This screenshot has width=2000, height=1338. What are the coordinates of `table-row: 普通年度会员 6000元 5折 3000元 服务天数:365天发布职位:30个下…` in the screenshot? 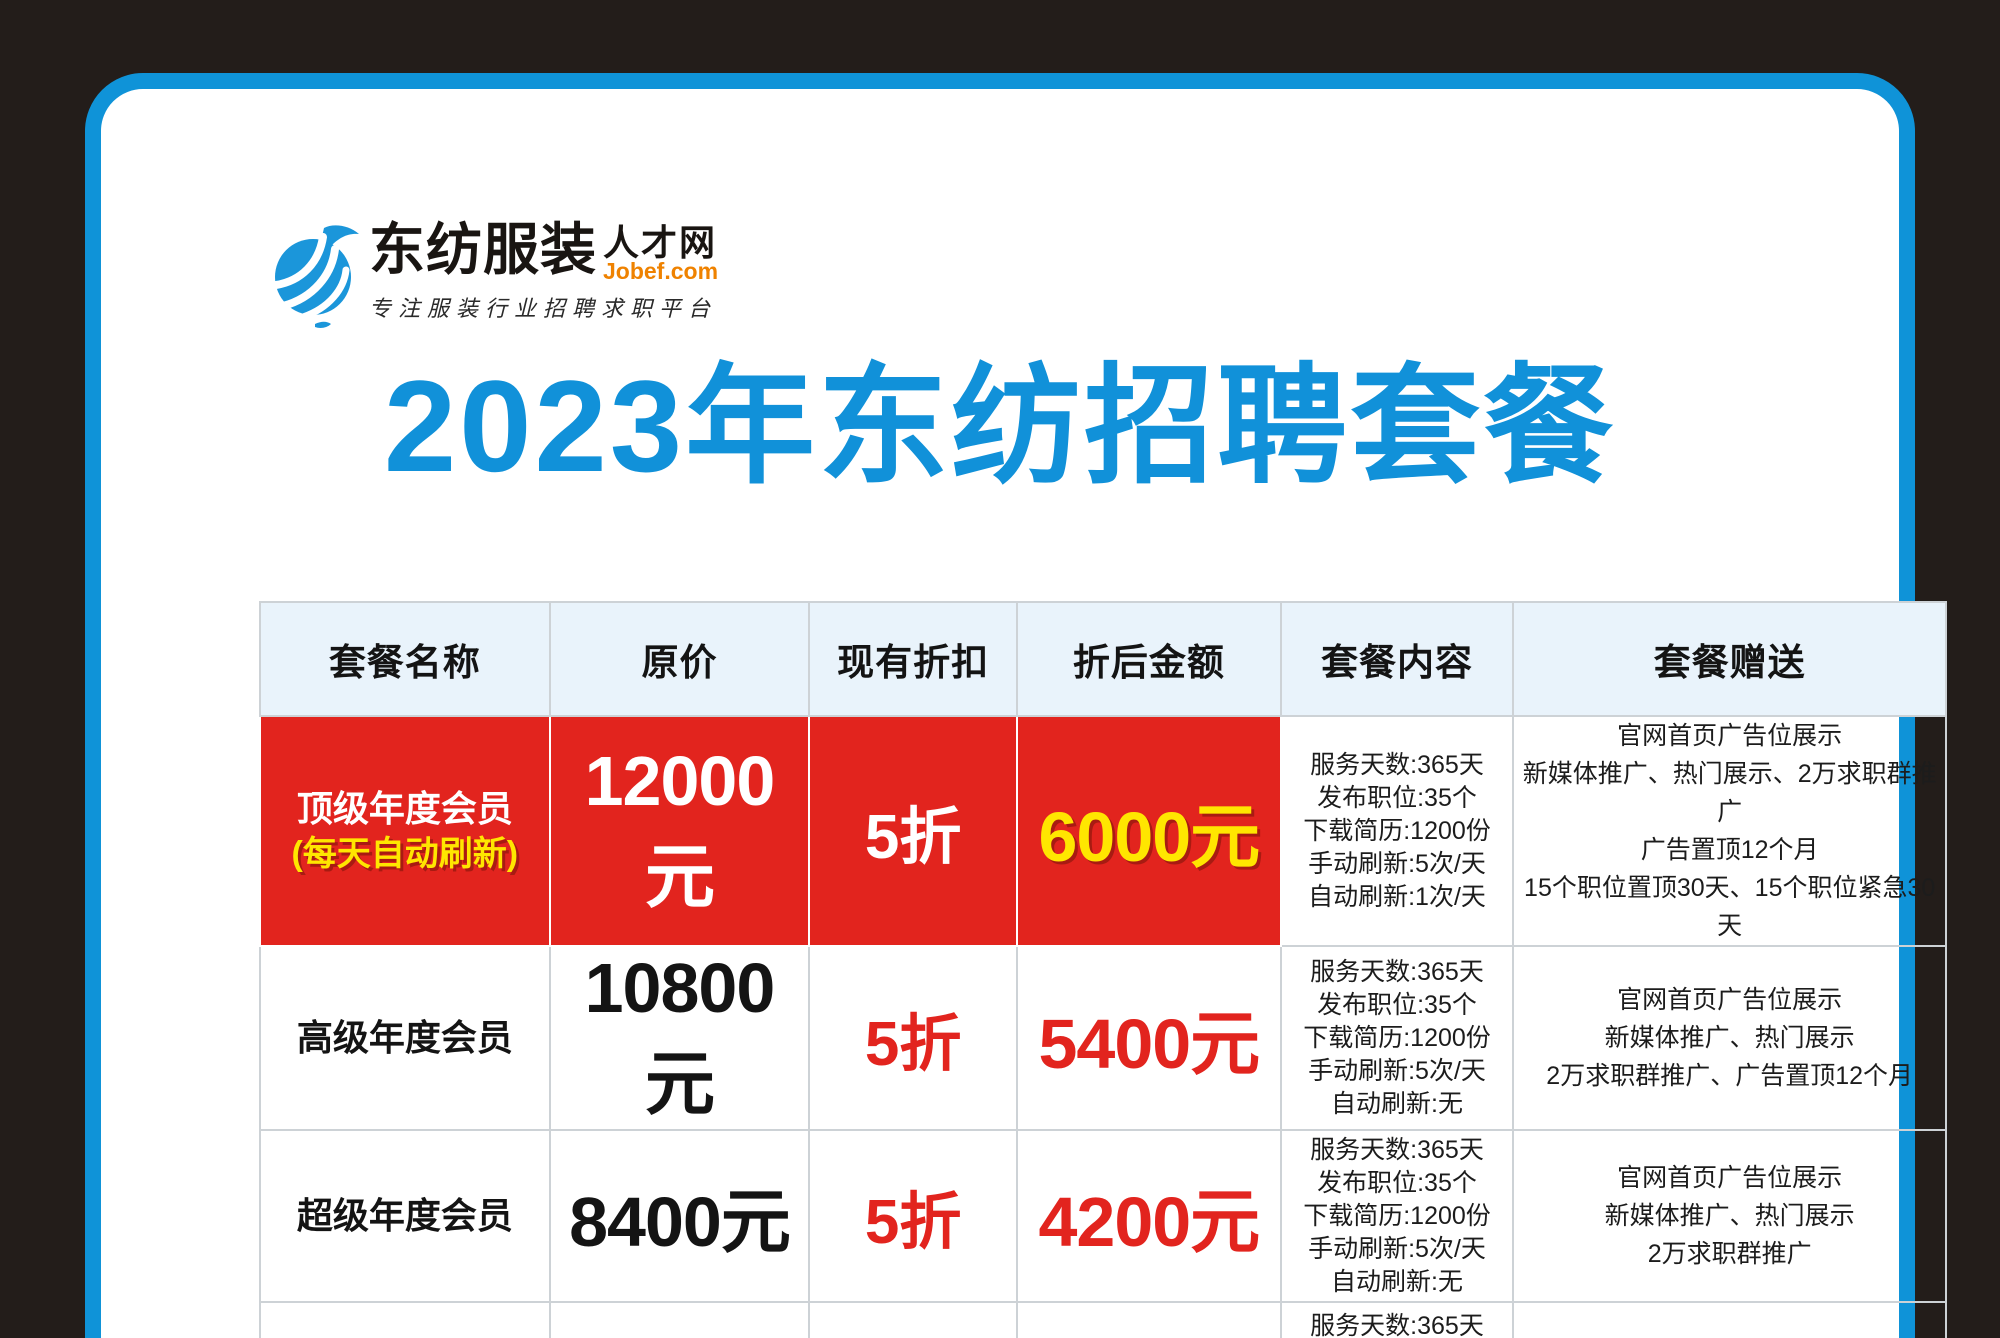 It's located at (1103, 1319).